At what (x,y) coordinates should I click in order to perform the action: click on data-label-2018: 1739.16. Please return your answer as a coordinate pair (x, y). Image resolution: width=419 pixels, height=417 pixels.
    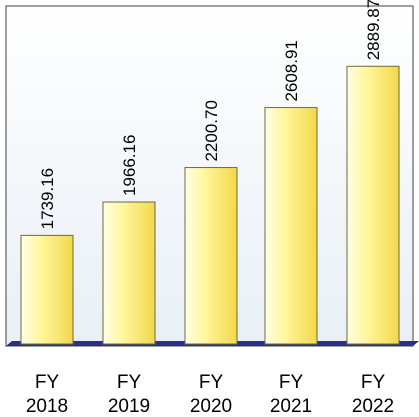
    Looking at the image, I should click on (47, 198).